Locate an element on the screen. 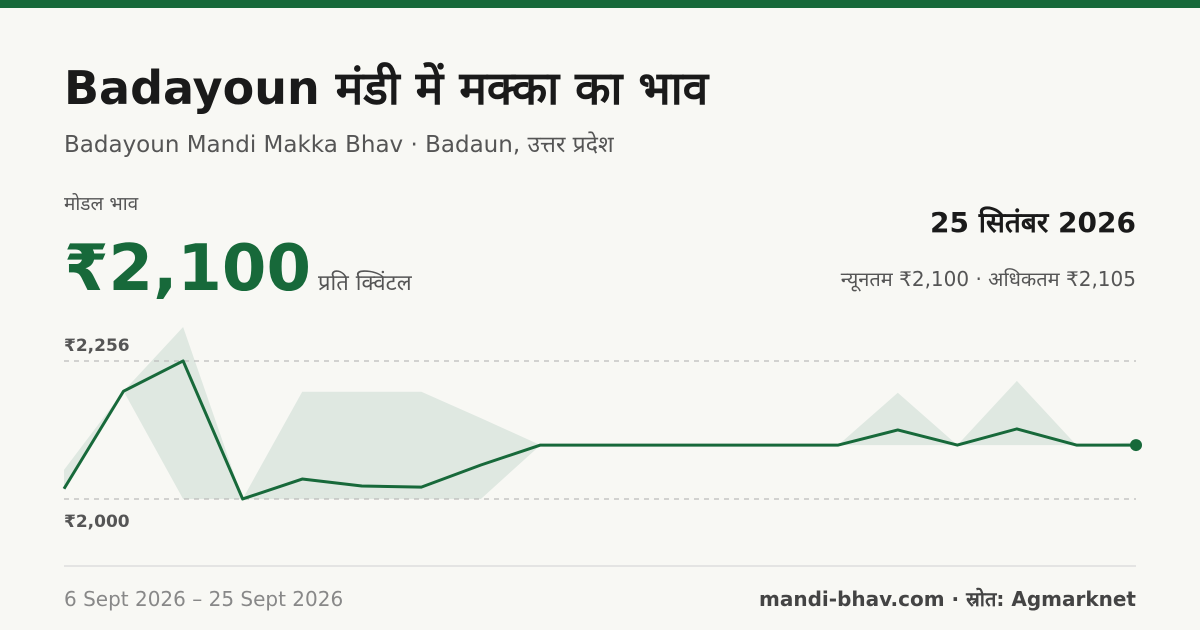 Image resolution: width=1200 pixels, height=630 pixels. price-date: 25 सितंबर 2026 is located at coordinates (1033, 222).